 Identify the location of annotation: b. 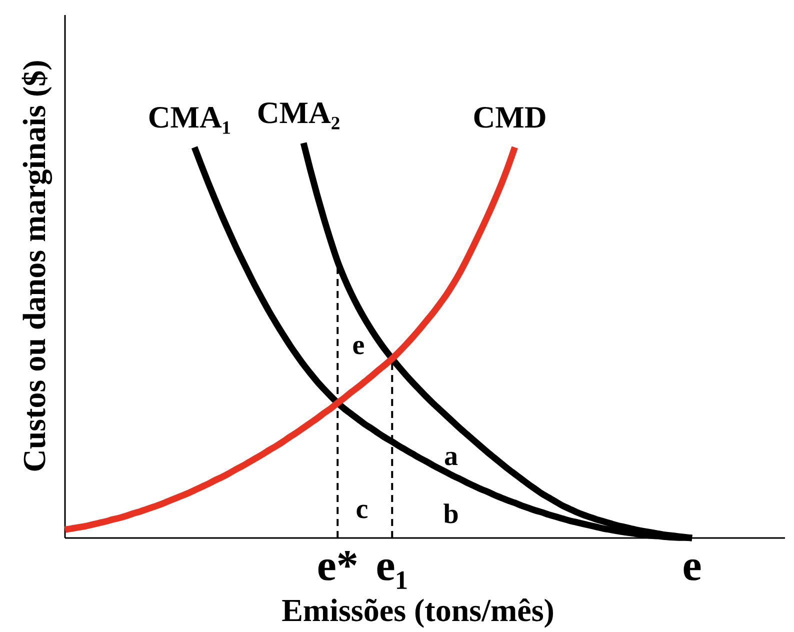
(451, 514).